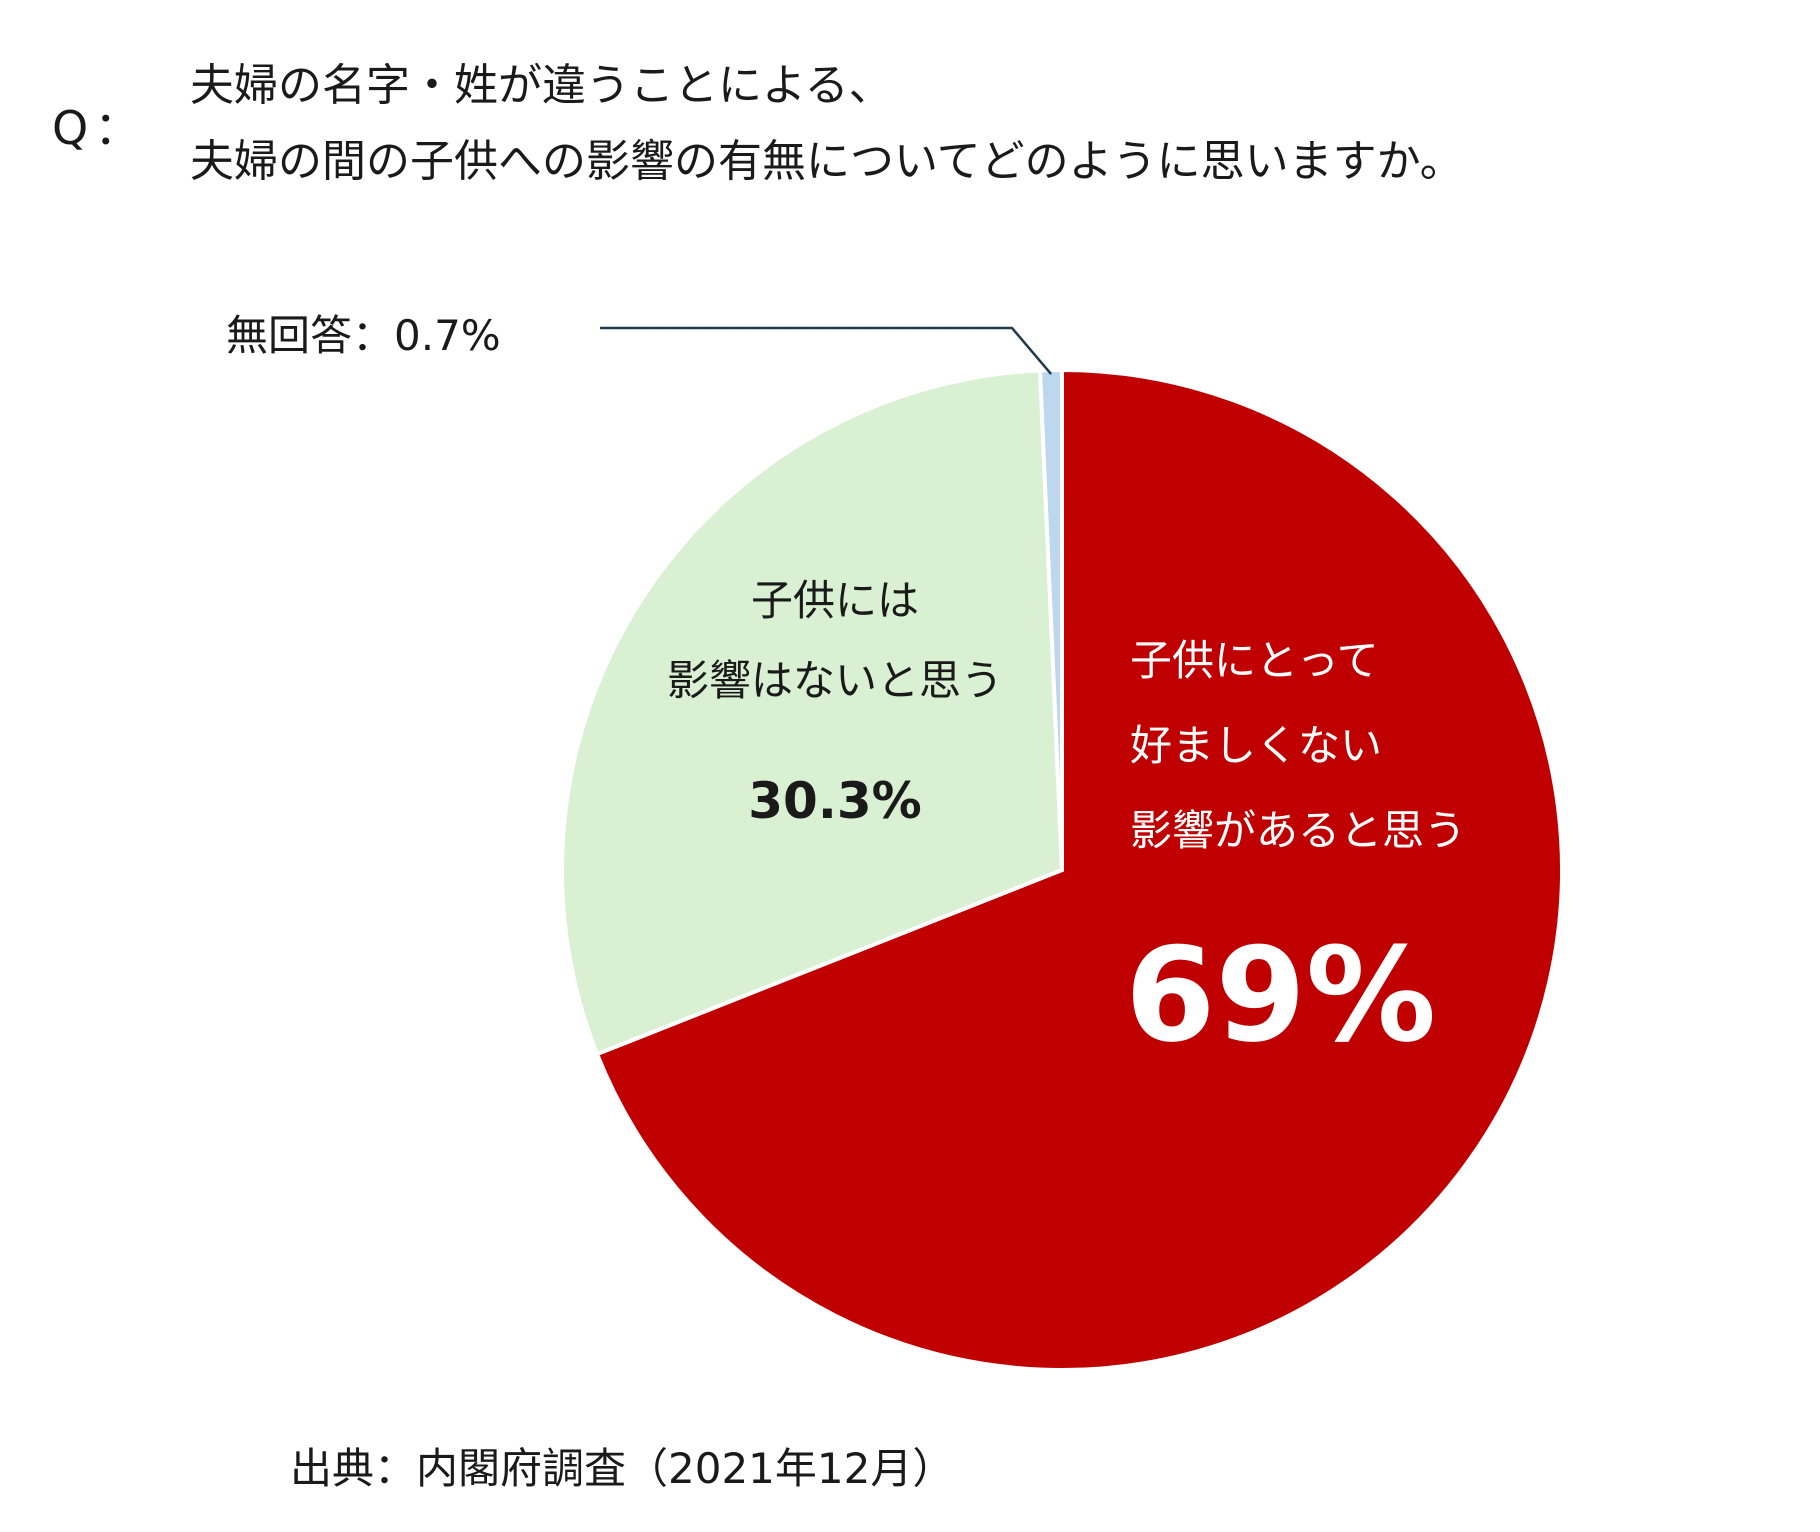 The height and width of the screenshot is (1532, 1820). Describe the element at coordinates (826, 350) in the screenshot. I see `callout-leader-line` at that location.